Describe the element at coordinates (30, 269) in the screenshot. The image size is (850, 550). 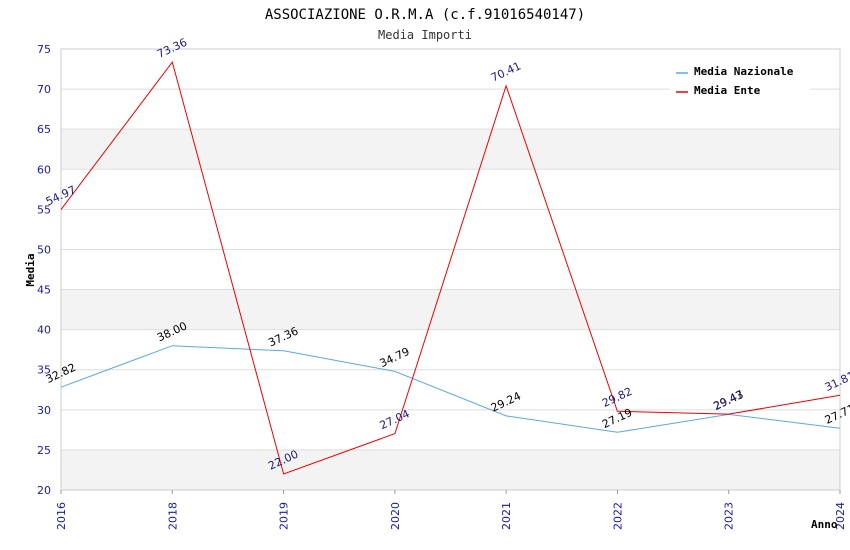
I see `y-axis-label: Media` at that location.